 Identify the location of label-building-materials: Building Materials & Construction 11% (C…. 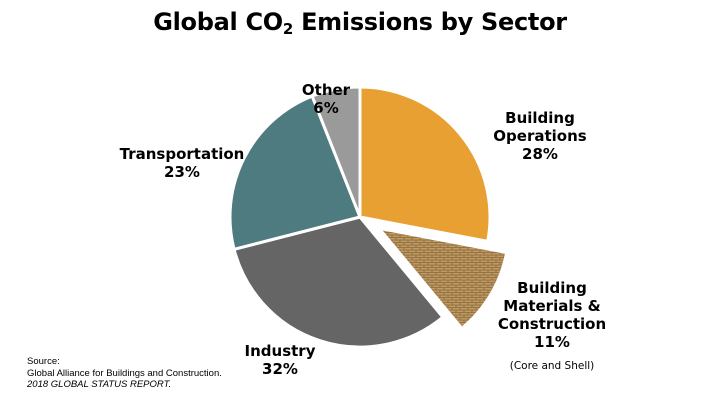
(552, 327).